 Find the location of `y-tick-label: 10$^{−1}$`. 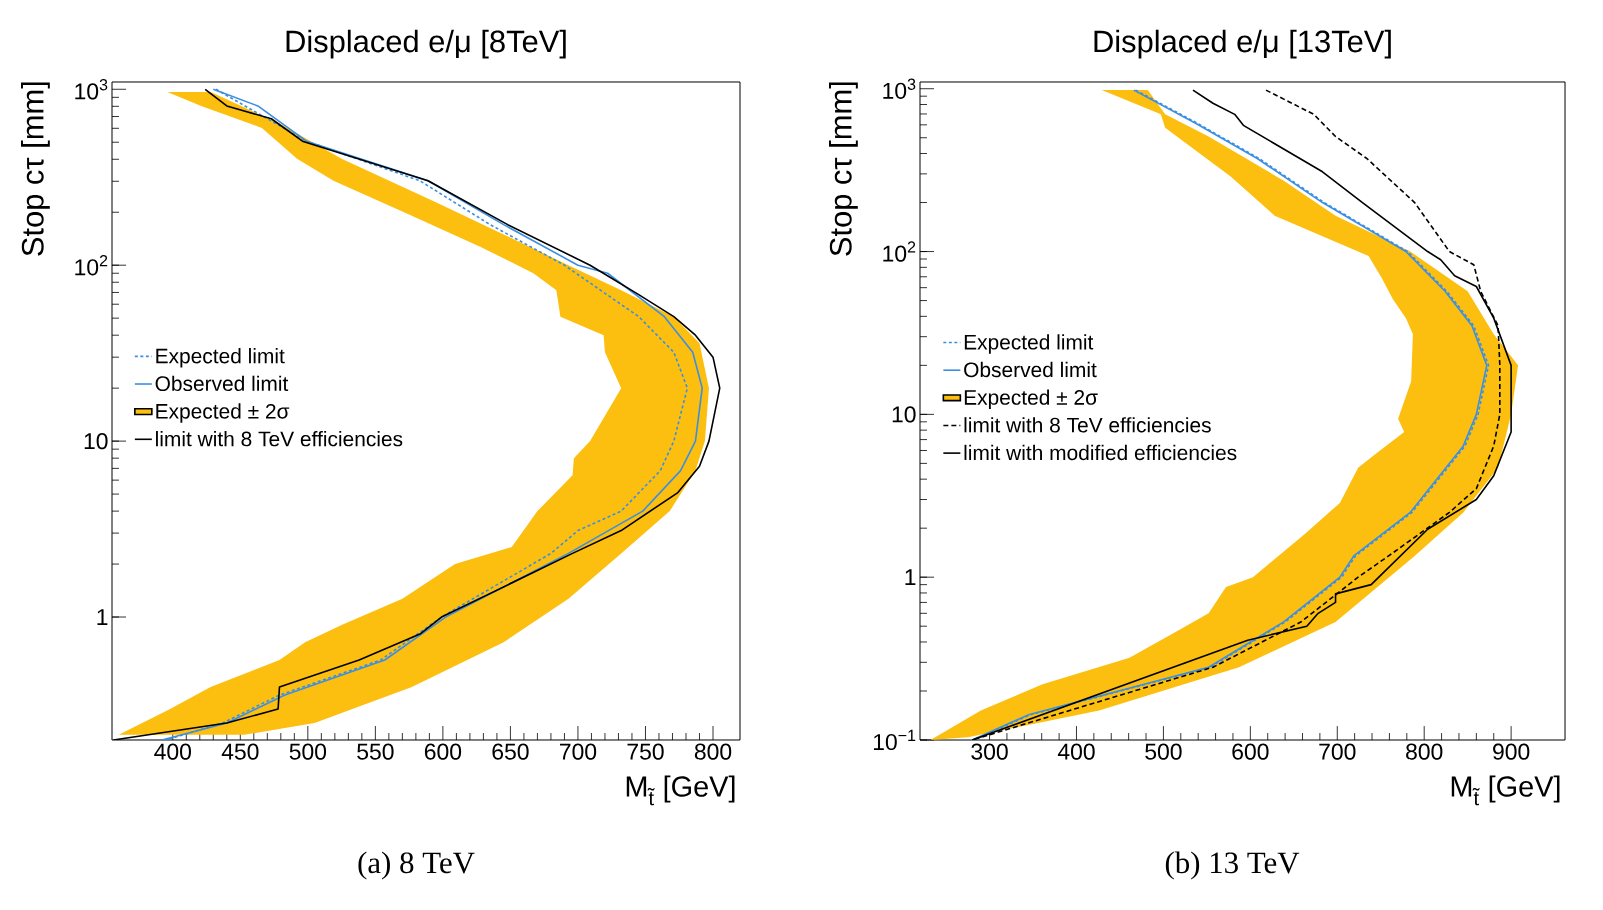

y-tick-label: 10$^{−1}$ is located at coordinates (894, 740).